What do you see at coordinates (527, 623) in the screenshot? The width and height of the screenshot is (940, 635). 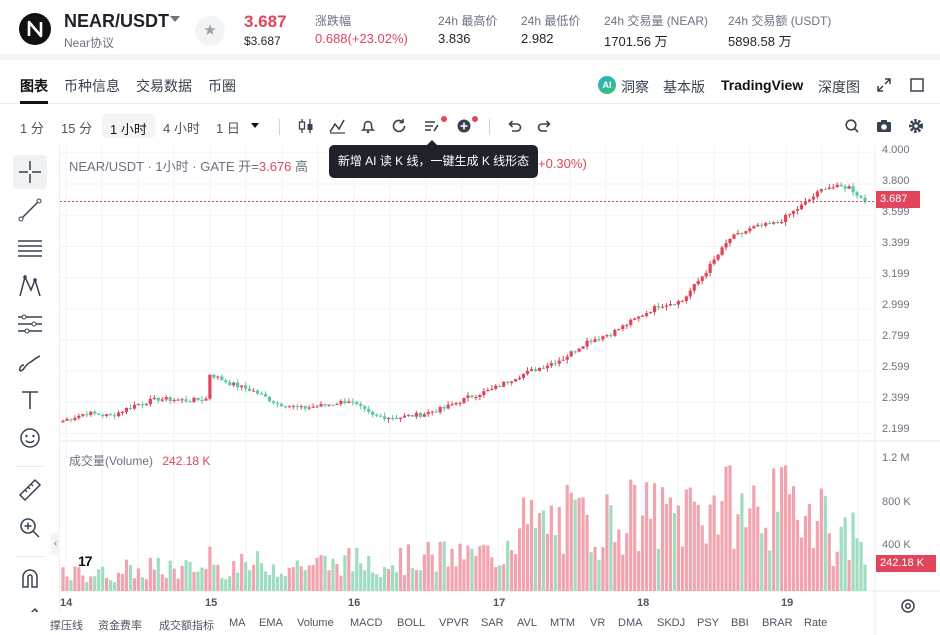 I see `indicator-11: AVL` at bounding box center [527, 623].